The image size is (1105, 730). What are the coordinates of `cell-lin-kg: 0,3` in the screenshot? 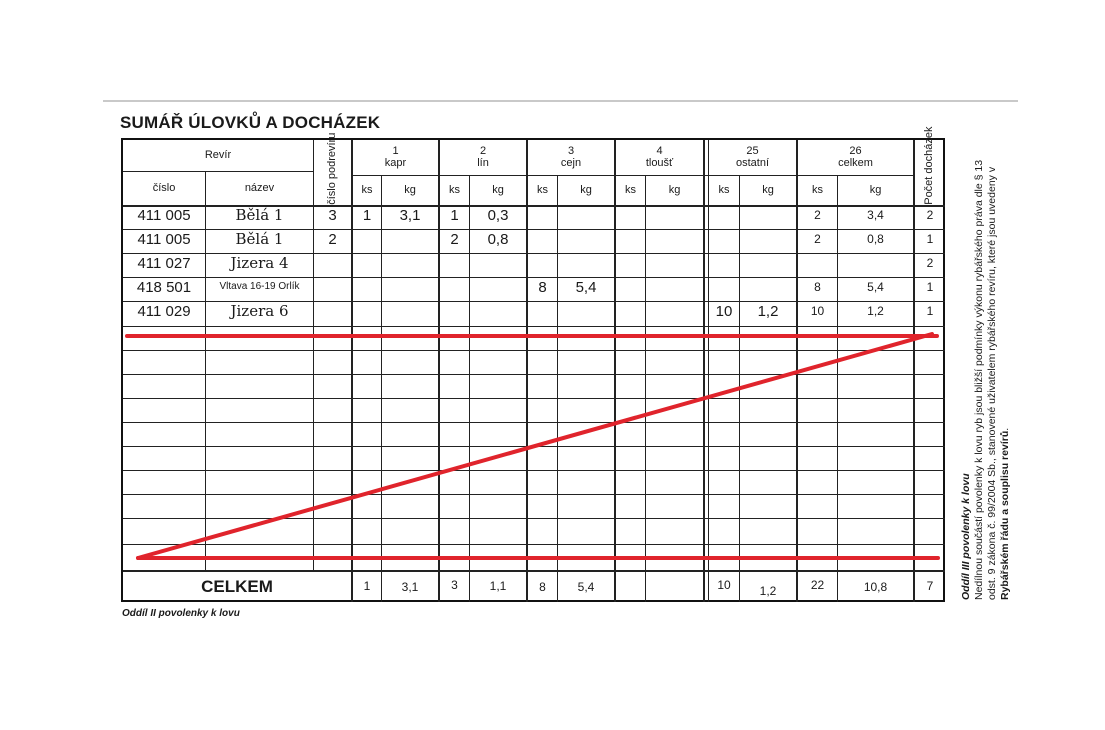 It's located at (498, 215).